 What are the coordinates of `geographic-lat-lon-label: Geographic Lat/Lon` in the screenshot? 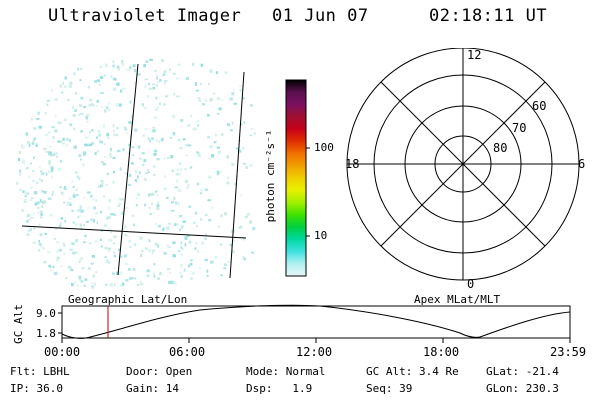 It's located at (128, 299).